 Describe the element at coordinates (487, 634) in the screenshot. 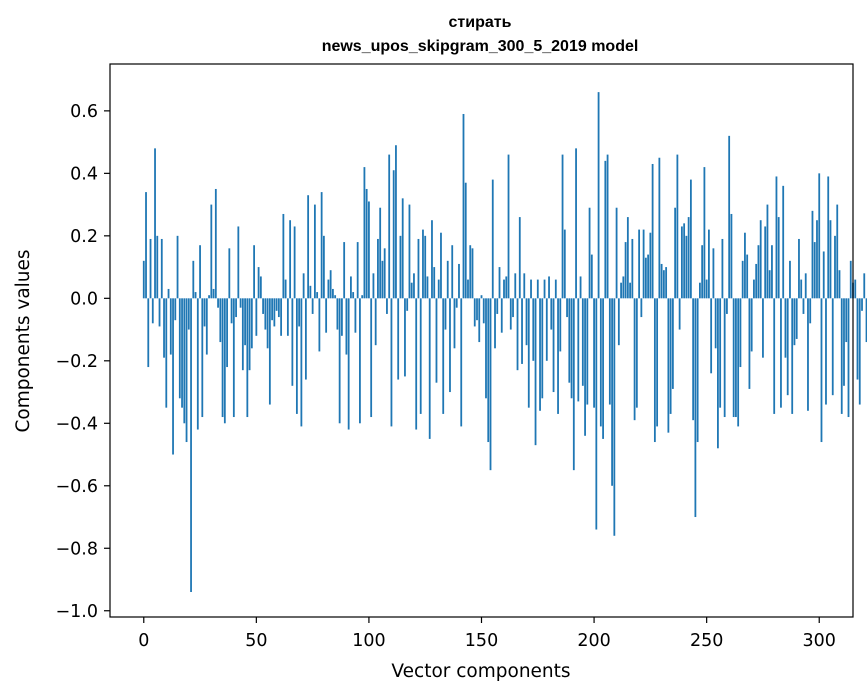

I see `x-ticks: 0 50 100 150 200 250 300` at that location.